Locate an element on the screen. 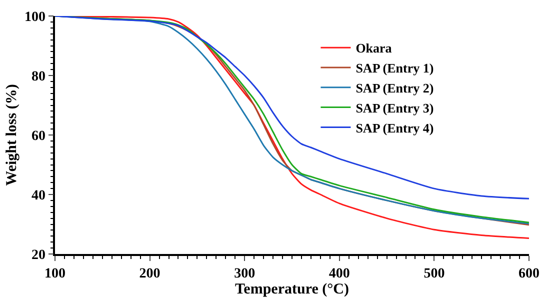  x-tick-label: 400 is located at coordinates (339, 274).